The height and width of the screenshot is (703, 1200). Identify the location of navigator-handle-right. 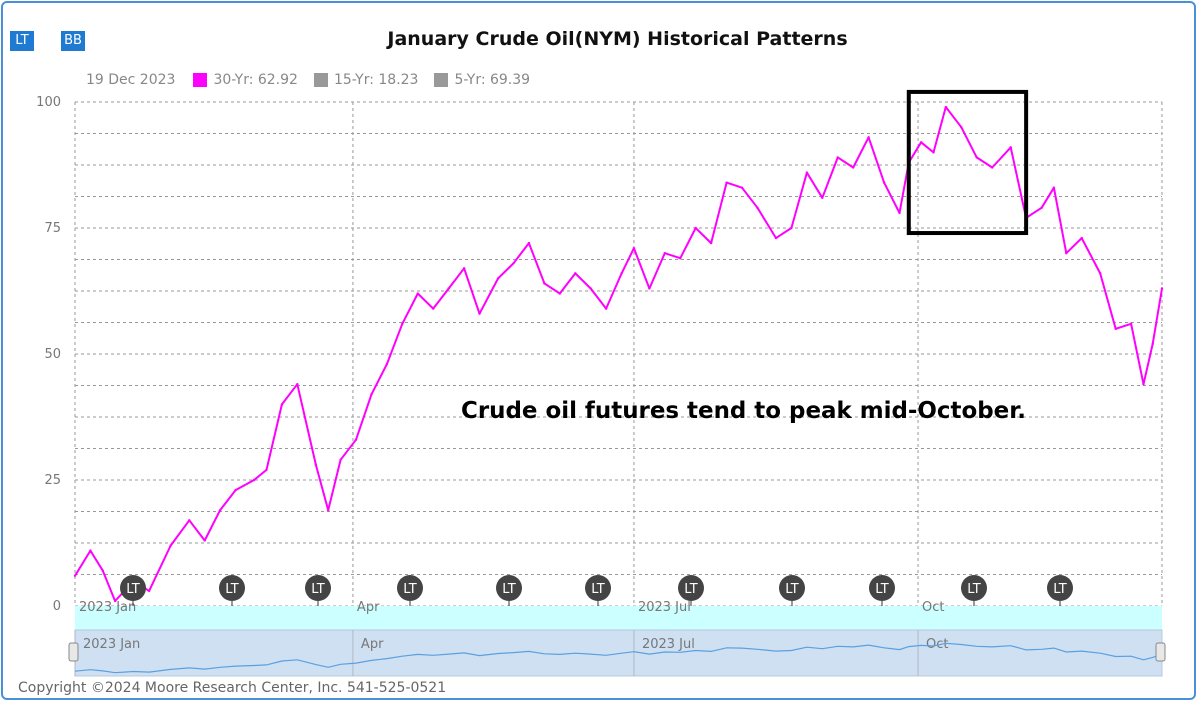
(1160, 652).